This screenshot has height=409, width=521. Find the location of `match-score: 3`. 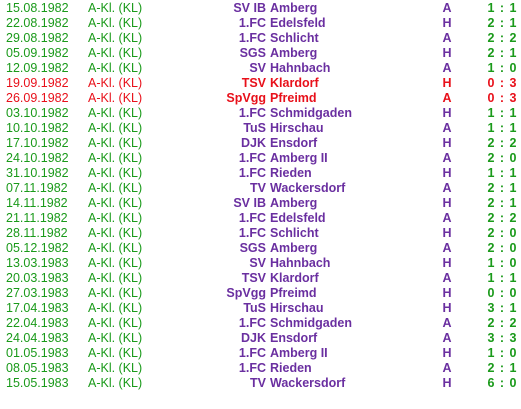

match-score: 3 is located at coordinates (502, 338).